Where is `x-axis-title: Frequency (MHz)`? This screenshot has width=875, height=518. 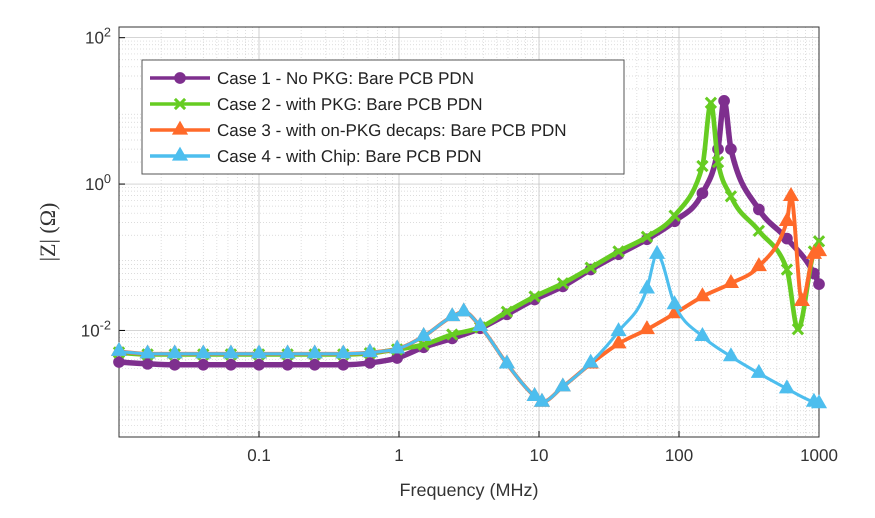 x-axis-title: Frequency (MHz) is located at coordinates (469, 490).